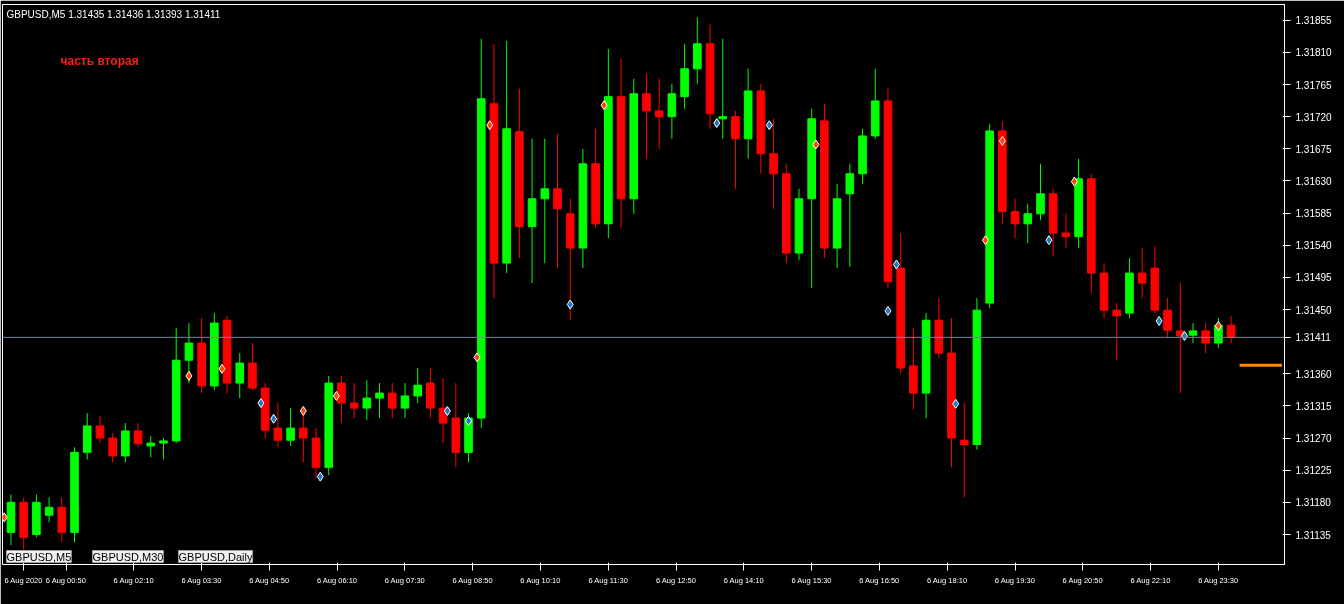 The height and width of the screenshot is (604, 1344). I want to click on annotation: GBPUSD,M30, so click(128, 556).